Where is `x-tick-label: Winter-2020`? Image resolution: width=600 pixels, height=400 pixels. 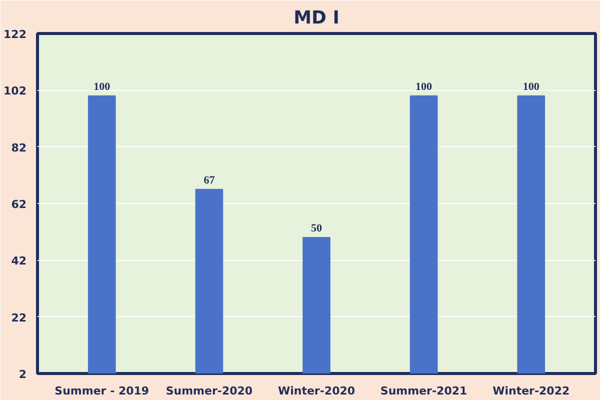
x-tick-label: Winter-2020 is located at coordinates (317, 391).